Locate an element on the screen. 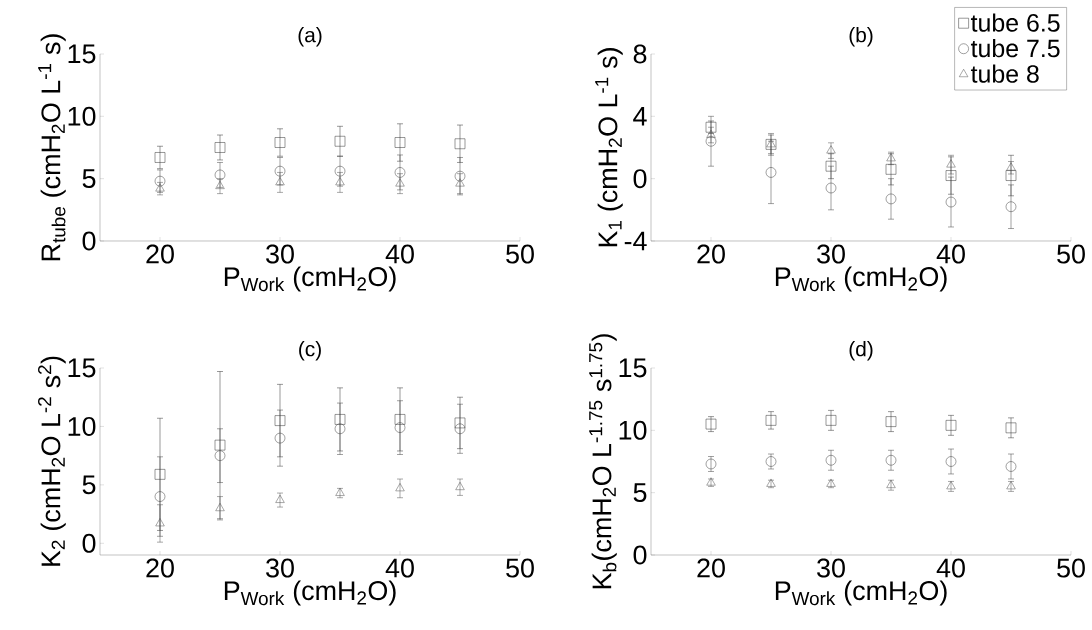 The width and height of the screenshot is (1092, 630). y-tick-label: 4 is located at coordinates (640, 116).